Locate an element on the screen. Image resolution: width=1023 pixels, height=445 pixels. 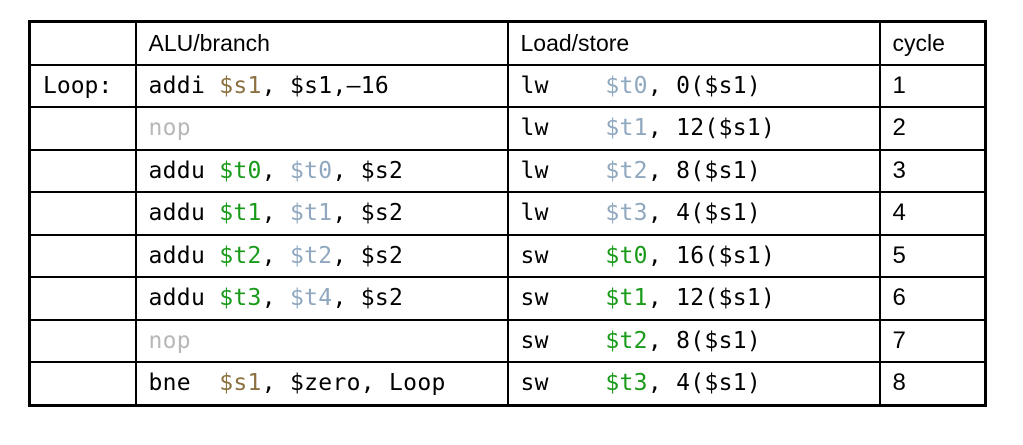
alu-branch-cell: addu $t0, $t0, $s2 is located at coordinates (321, 170).